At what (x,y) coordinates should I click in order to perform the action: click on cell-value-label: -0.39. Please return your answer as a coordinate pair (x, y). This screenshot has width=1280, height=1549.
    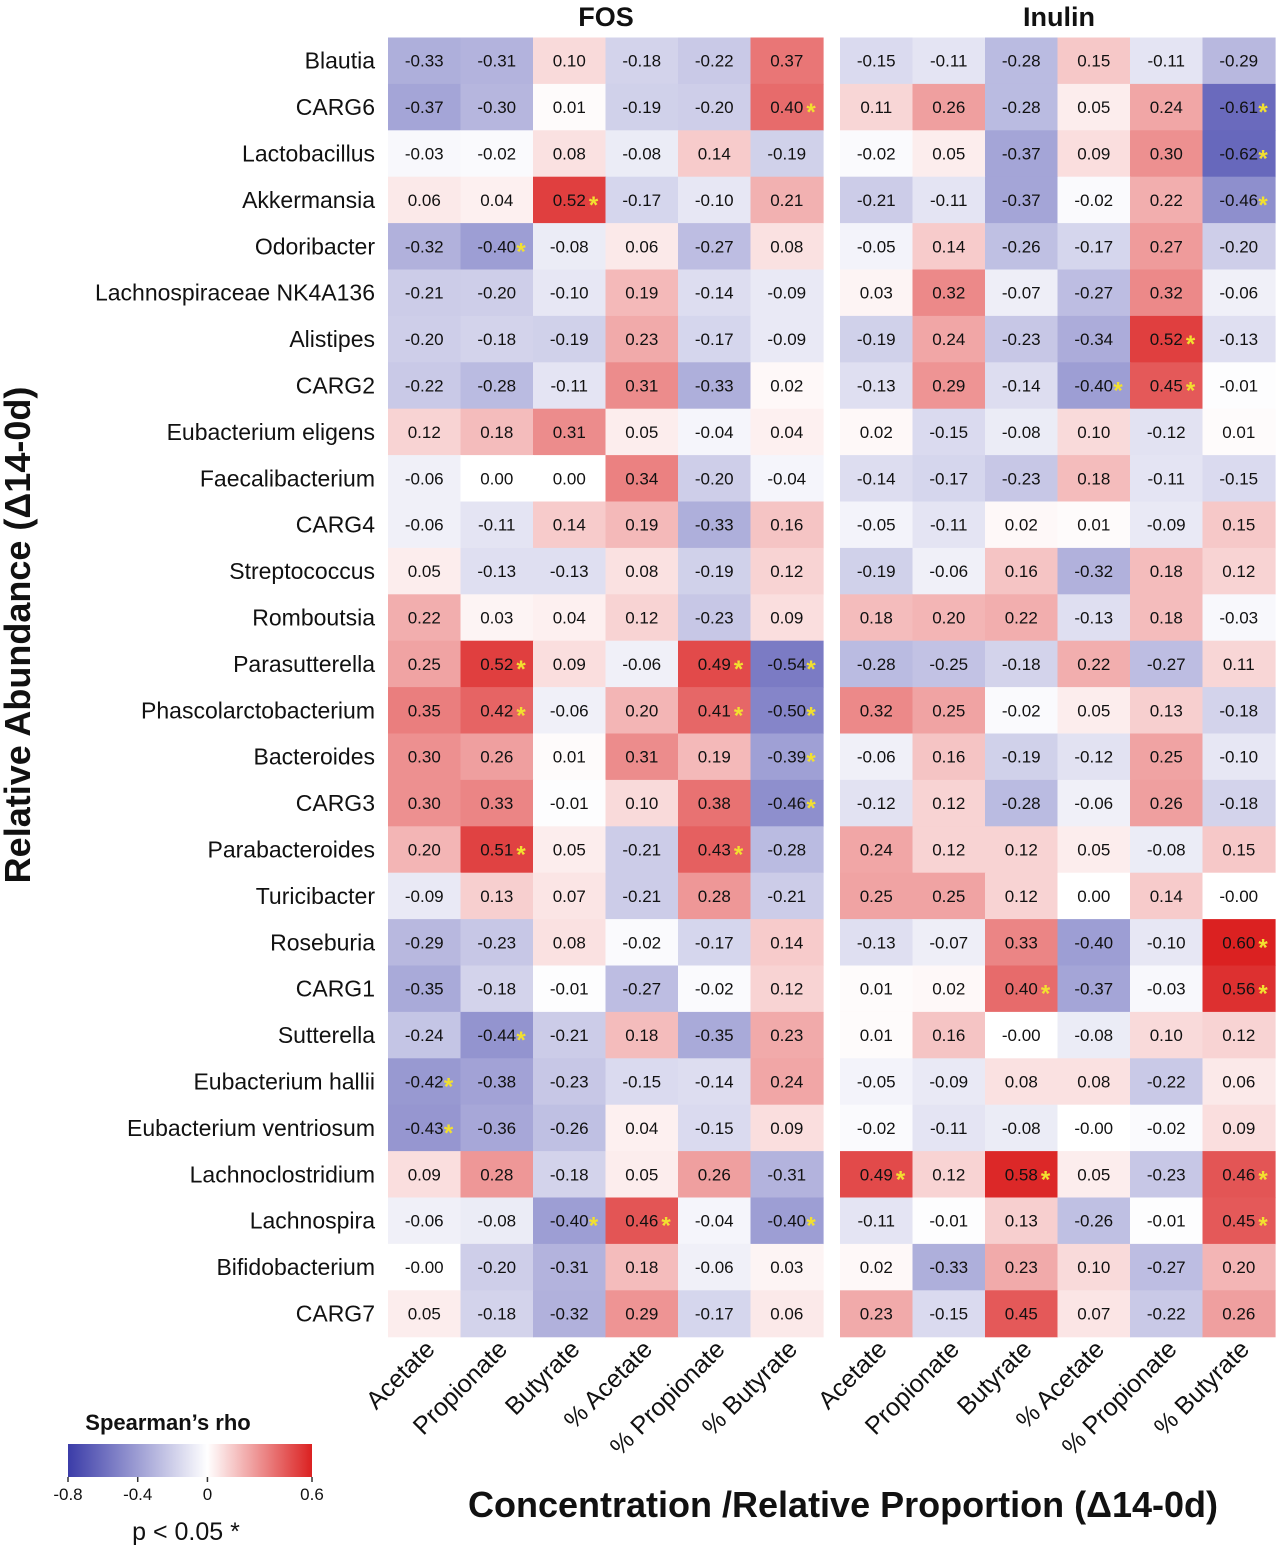
    Looking at the image, I should click on (786, 757).